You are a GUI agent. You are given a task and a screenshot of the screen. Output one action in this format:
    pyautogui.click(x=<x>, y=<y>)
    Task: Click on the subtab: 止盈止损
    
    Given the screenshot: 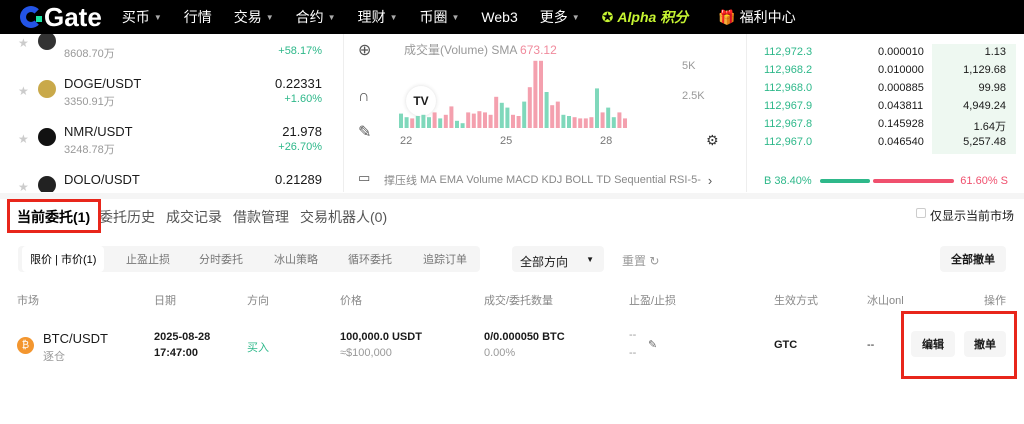 What is the action you would take?
    pyautogui.click(x=148, y=260)
    